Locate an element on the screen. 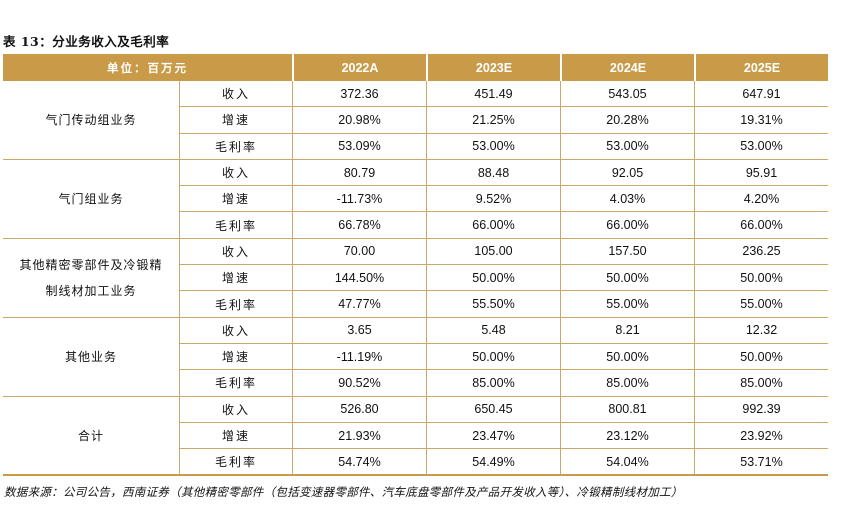 This screenshot has width=844, height=511. value-cell: 144.50% is located at coordinates (359, 278).